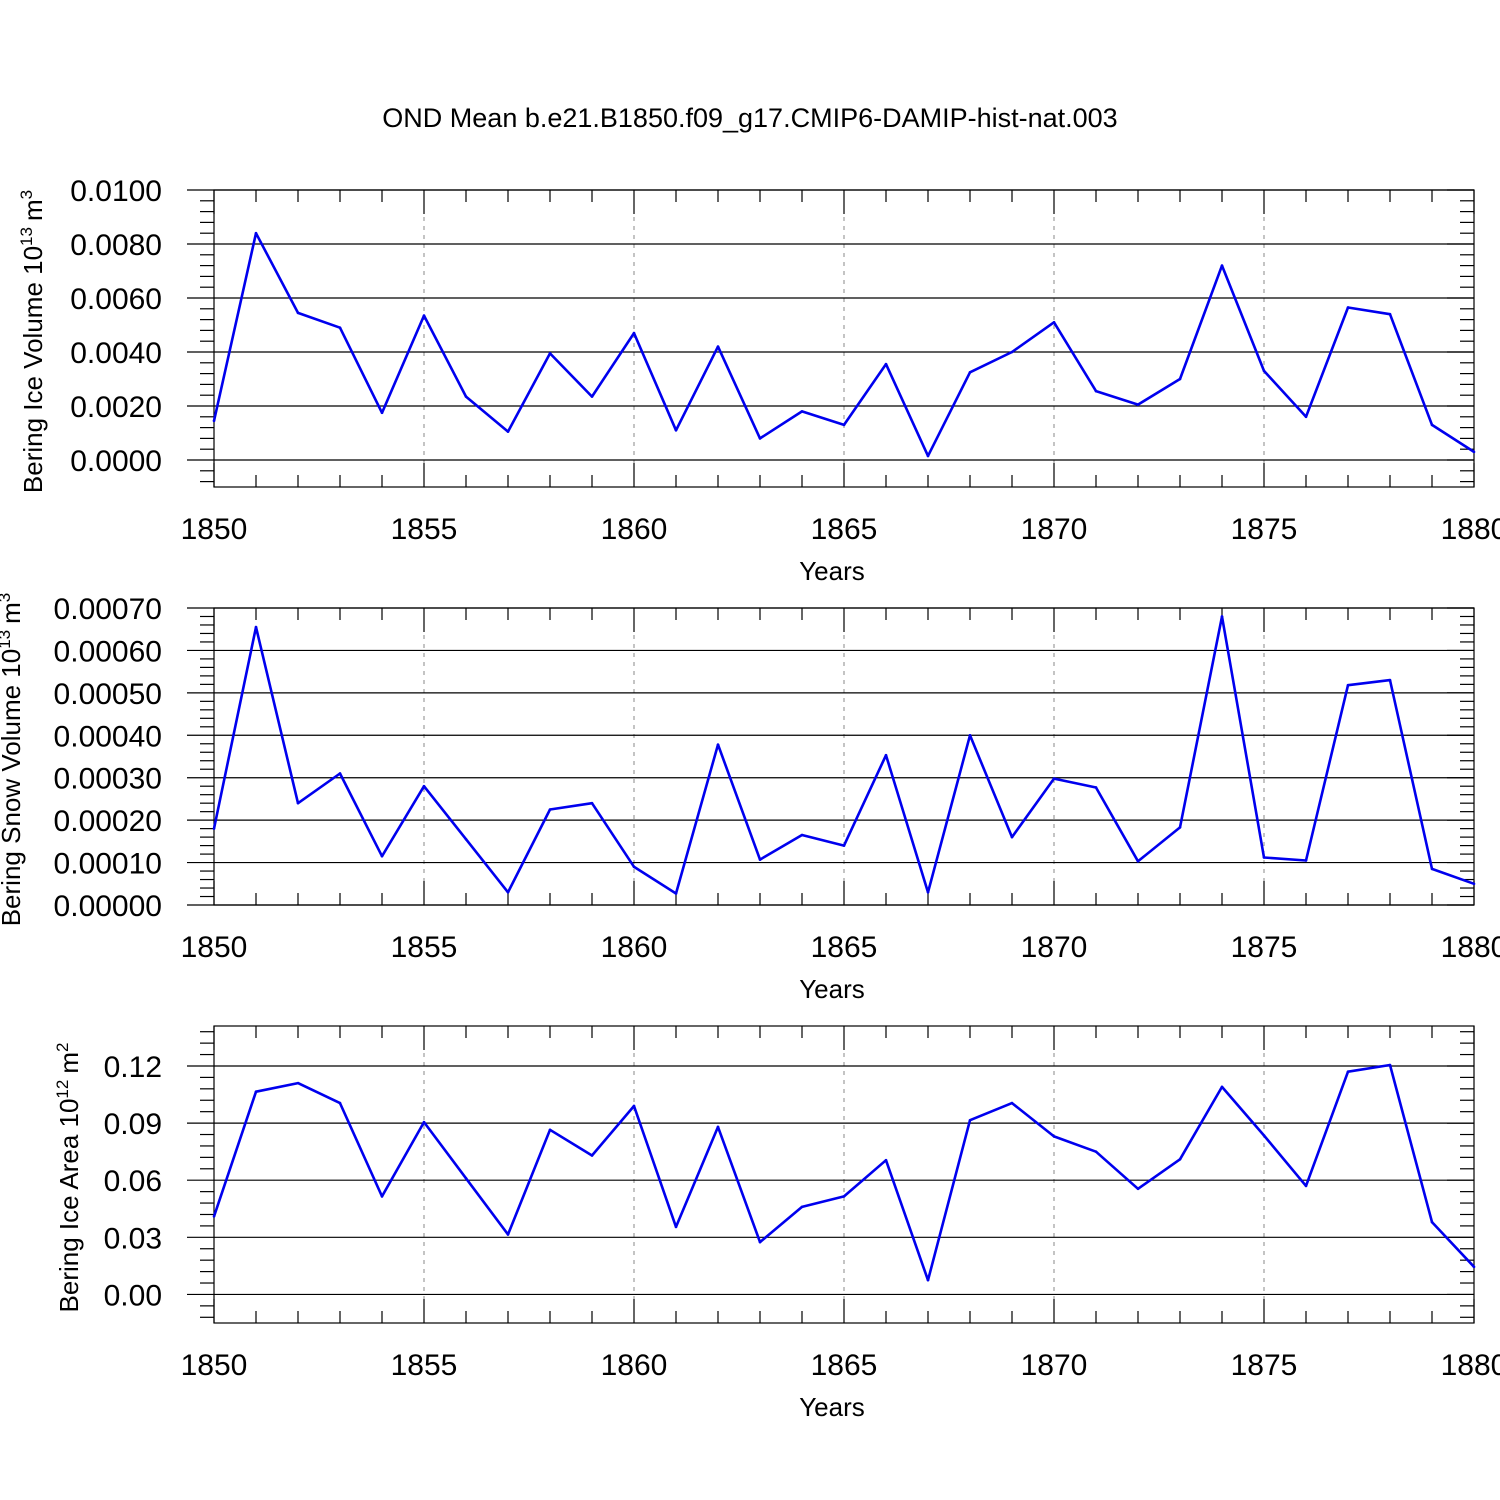  Describe the element at coordinates (108, 736) in the screenshot. I see `y-tick-label: 0.00040` at that location.